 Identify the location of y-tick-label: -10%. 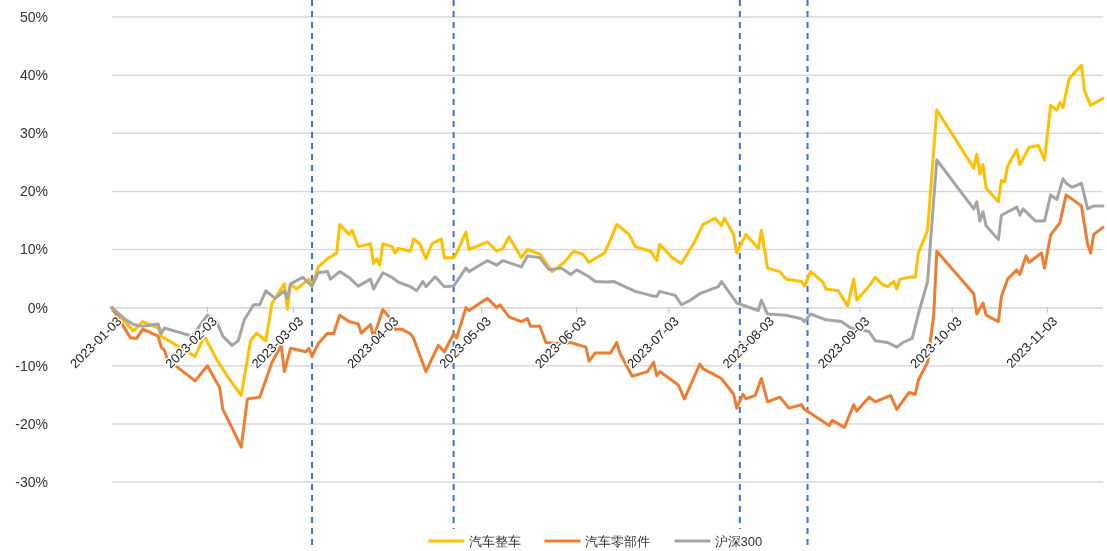
(31, 365).